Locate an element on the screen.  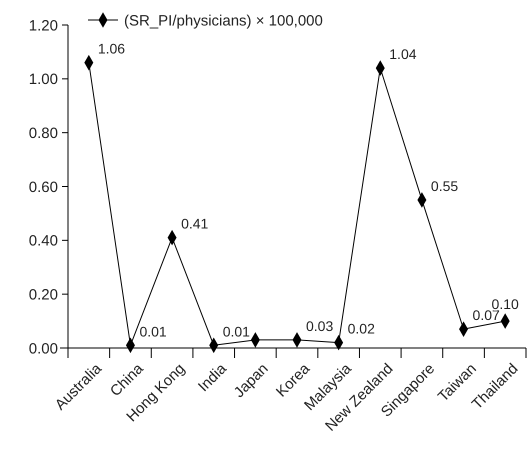
data-label: 0.02 is located at coordinates (362, 328).